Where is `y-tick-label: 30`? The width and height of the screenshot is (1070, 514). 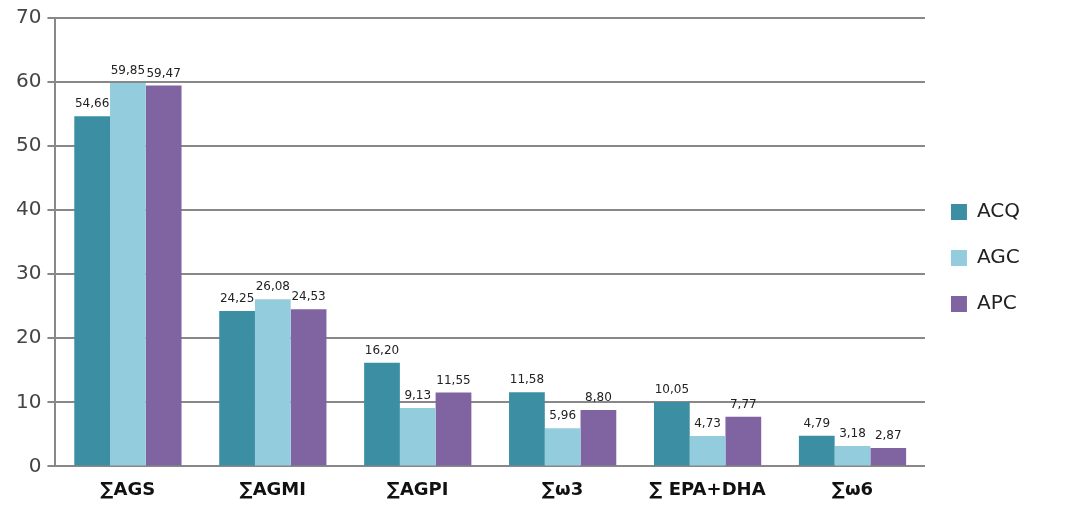
y-tick-label: 30 is located at coordinates (29, 272).